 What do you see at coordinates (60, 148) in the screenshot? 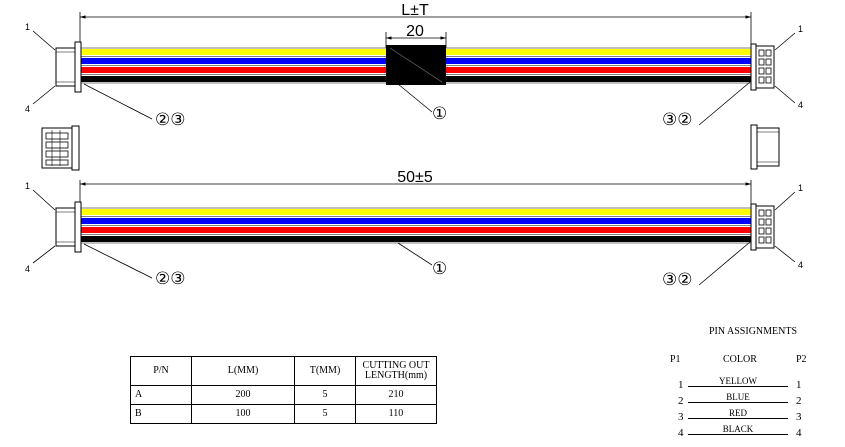
I see `loose-terminal-connector` at bounding box center [60, 148].